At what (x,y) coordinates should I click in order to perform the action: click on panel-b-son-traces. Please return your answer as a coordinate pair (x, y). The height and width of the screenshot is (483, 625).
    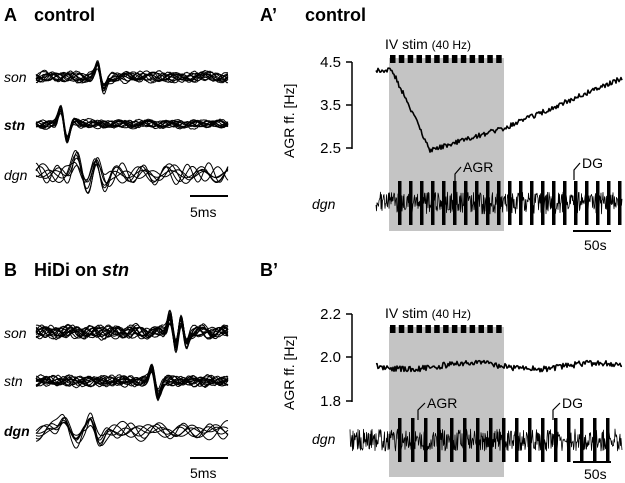
    Looking at the image, I should click on (132, 331).